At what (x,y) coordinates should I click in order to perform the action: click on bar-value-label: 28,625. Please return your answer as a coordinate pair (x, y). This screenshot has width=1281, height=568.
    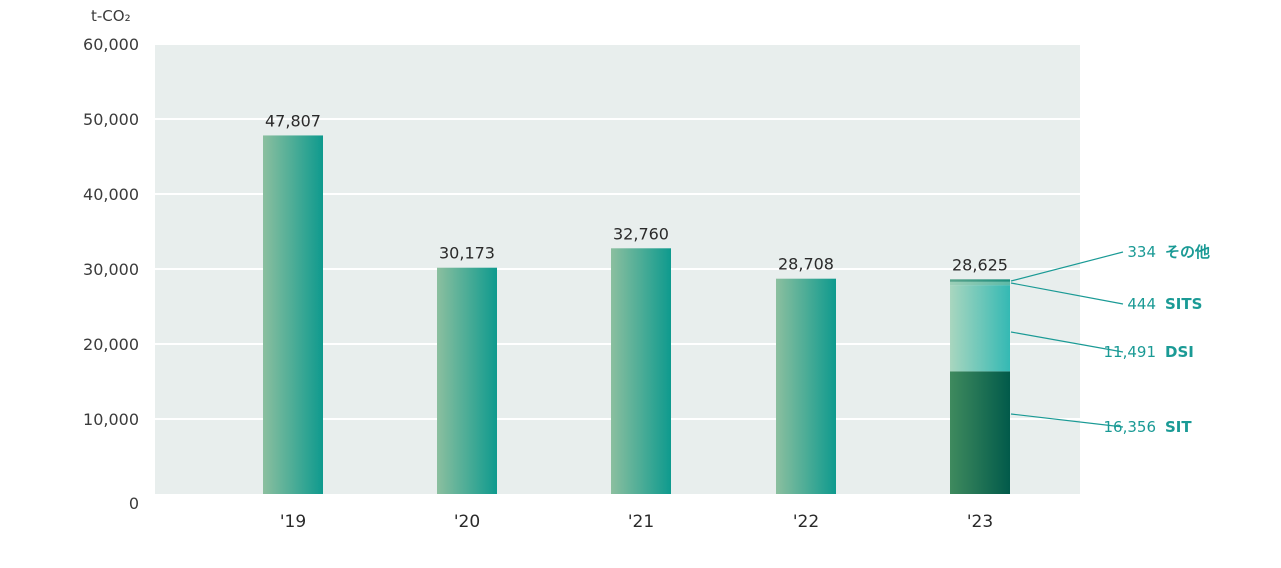
    Looking at the image, I should click on (980, 264).